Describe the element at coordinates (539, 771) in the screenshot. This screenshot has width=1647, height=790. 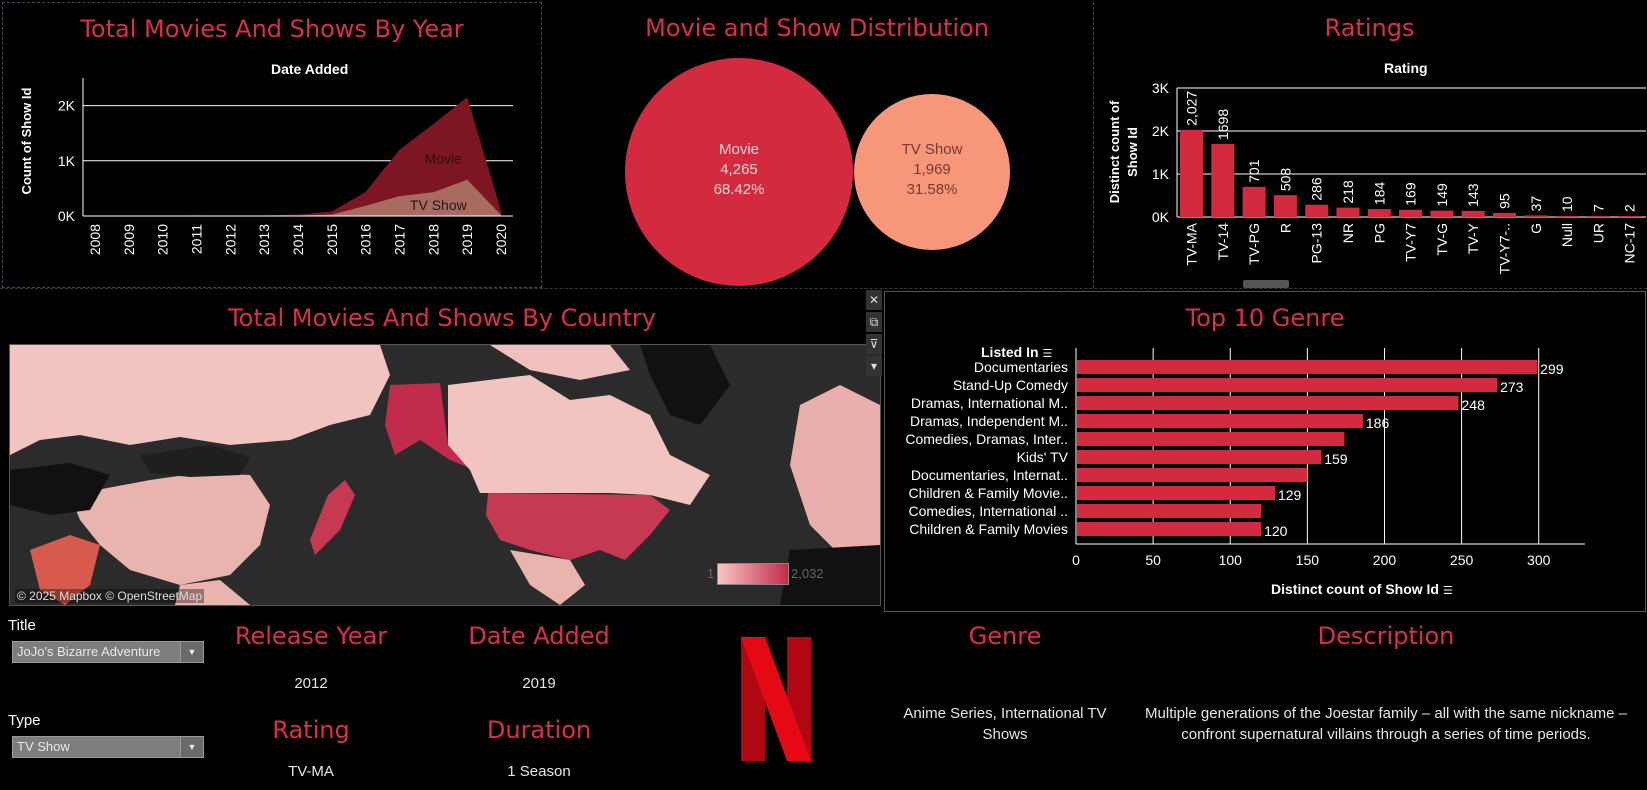
I see `duration-value: 1 Season` at that location.